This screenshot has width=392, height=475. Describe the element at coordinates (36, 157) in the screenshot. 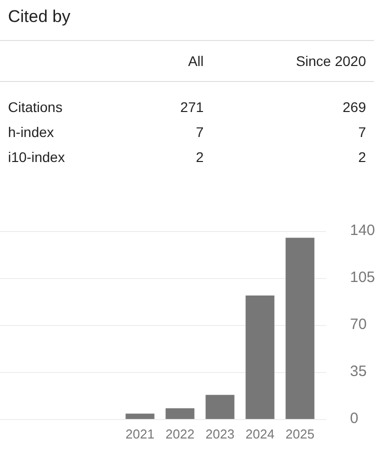

I see `category-label: i10-index` at that location.